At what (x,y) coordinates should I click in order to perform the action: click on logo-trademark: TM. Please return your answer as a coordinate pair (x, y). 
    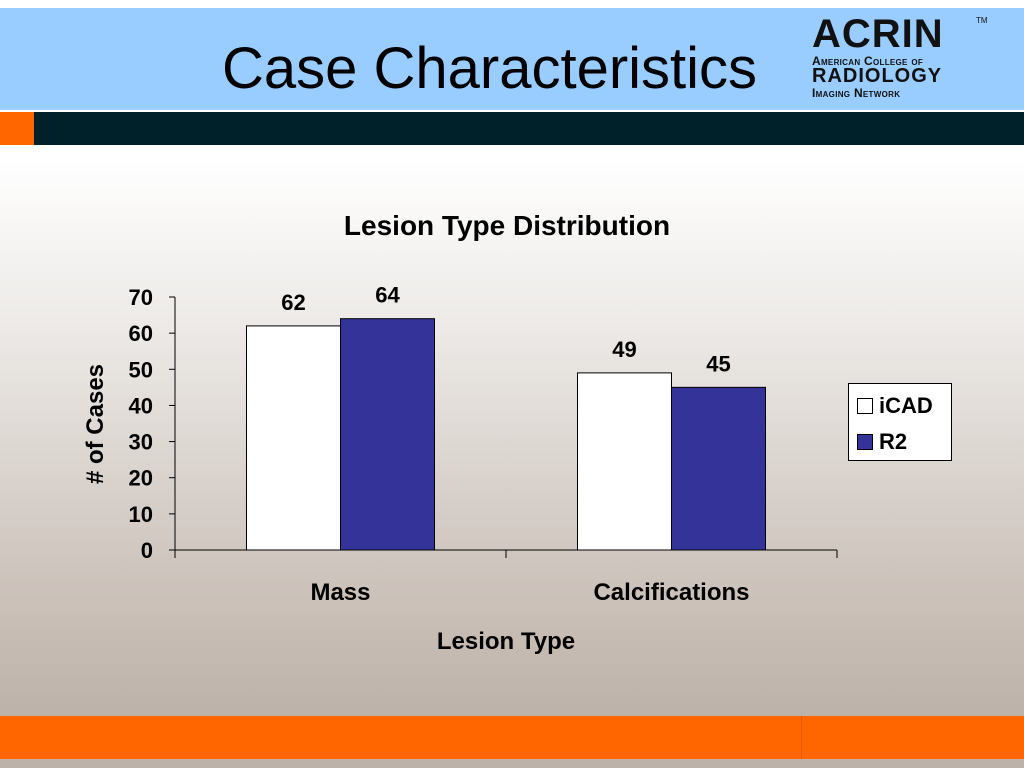
    Looking at the image, I should click on (982, 20).